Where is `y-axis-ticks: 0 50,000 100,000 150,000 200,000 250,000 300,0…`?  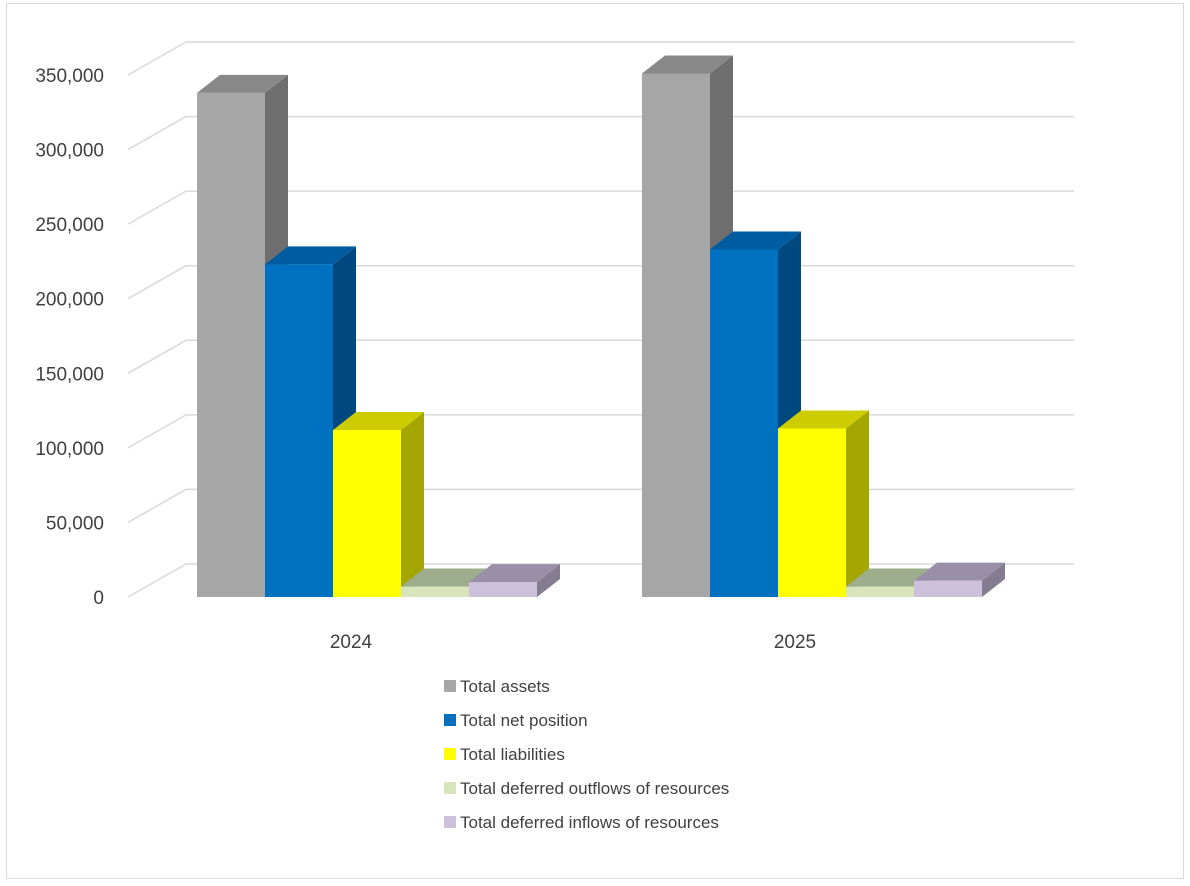 y-axis-ticks: 0 50,000 100,000 150,000 200,000 250,000 300,0… is located at coordinates (69, 337).